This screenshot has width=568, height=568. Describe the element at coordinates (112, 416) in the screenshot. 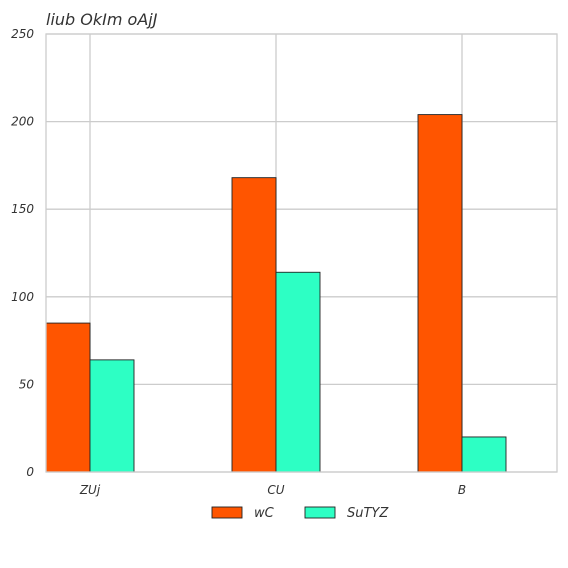

I see `bar-ZUj-SuTYZ` at that location.